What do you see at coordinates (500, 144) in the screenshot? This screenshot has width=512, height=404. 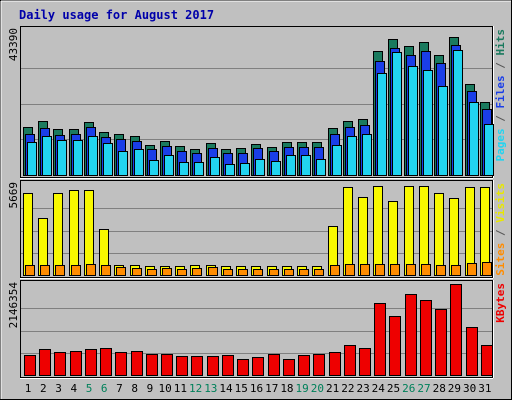 I see `series-axis-label-part: Pages` at bounding box center [500, 144].